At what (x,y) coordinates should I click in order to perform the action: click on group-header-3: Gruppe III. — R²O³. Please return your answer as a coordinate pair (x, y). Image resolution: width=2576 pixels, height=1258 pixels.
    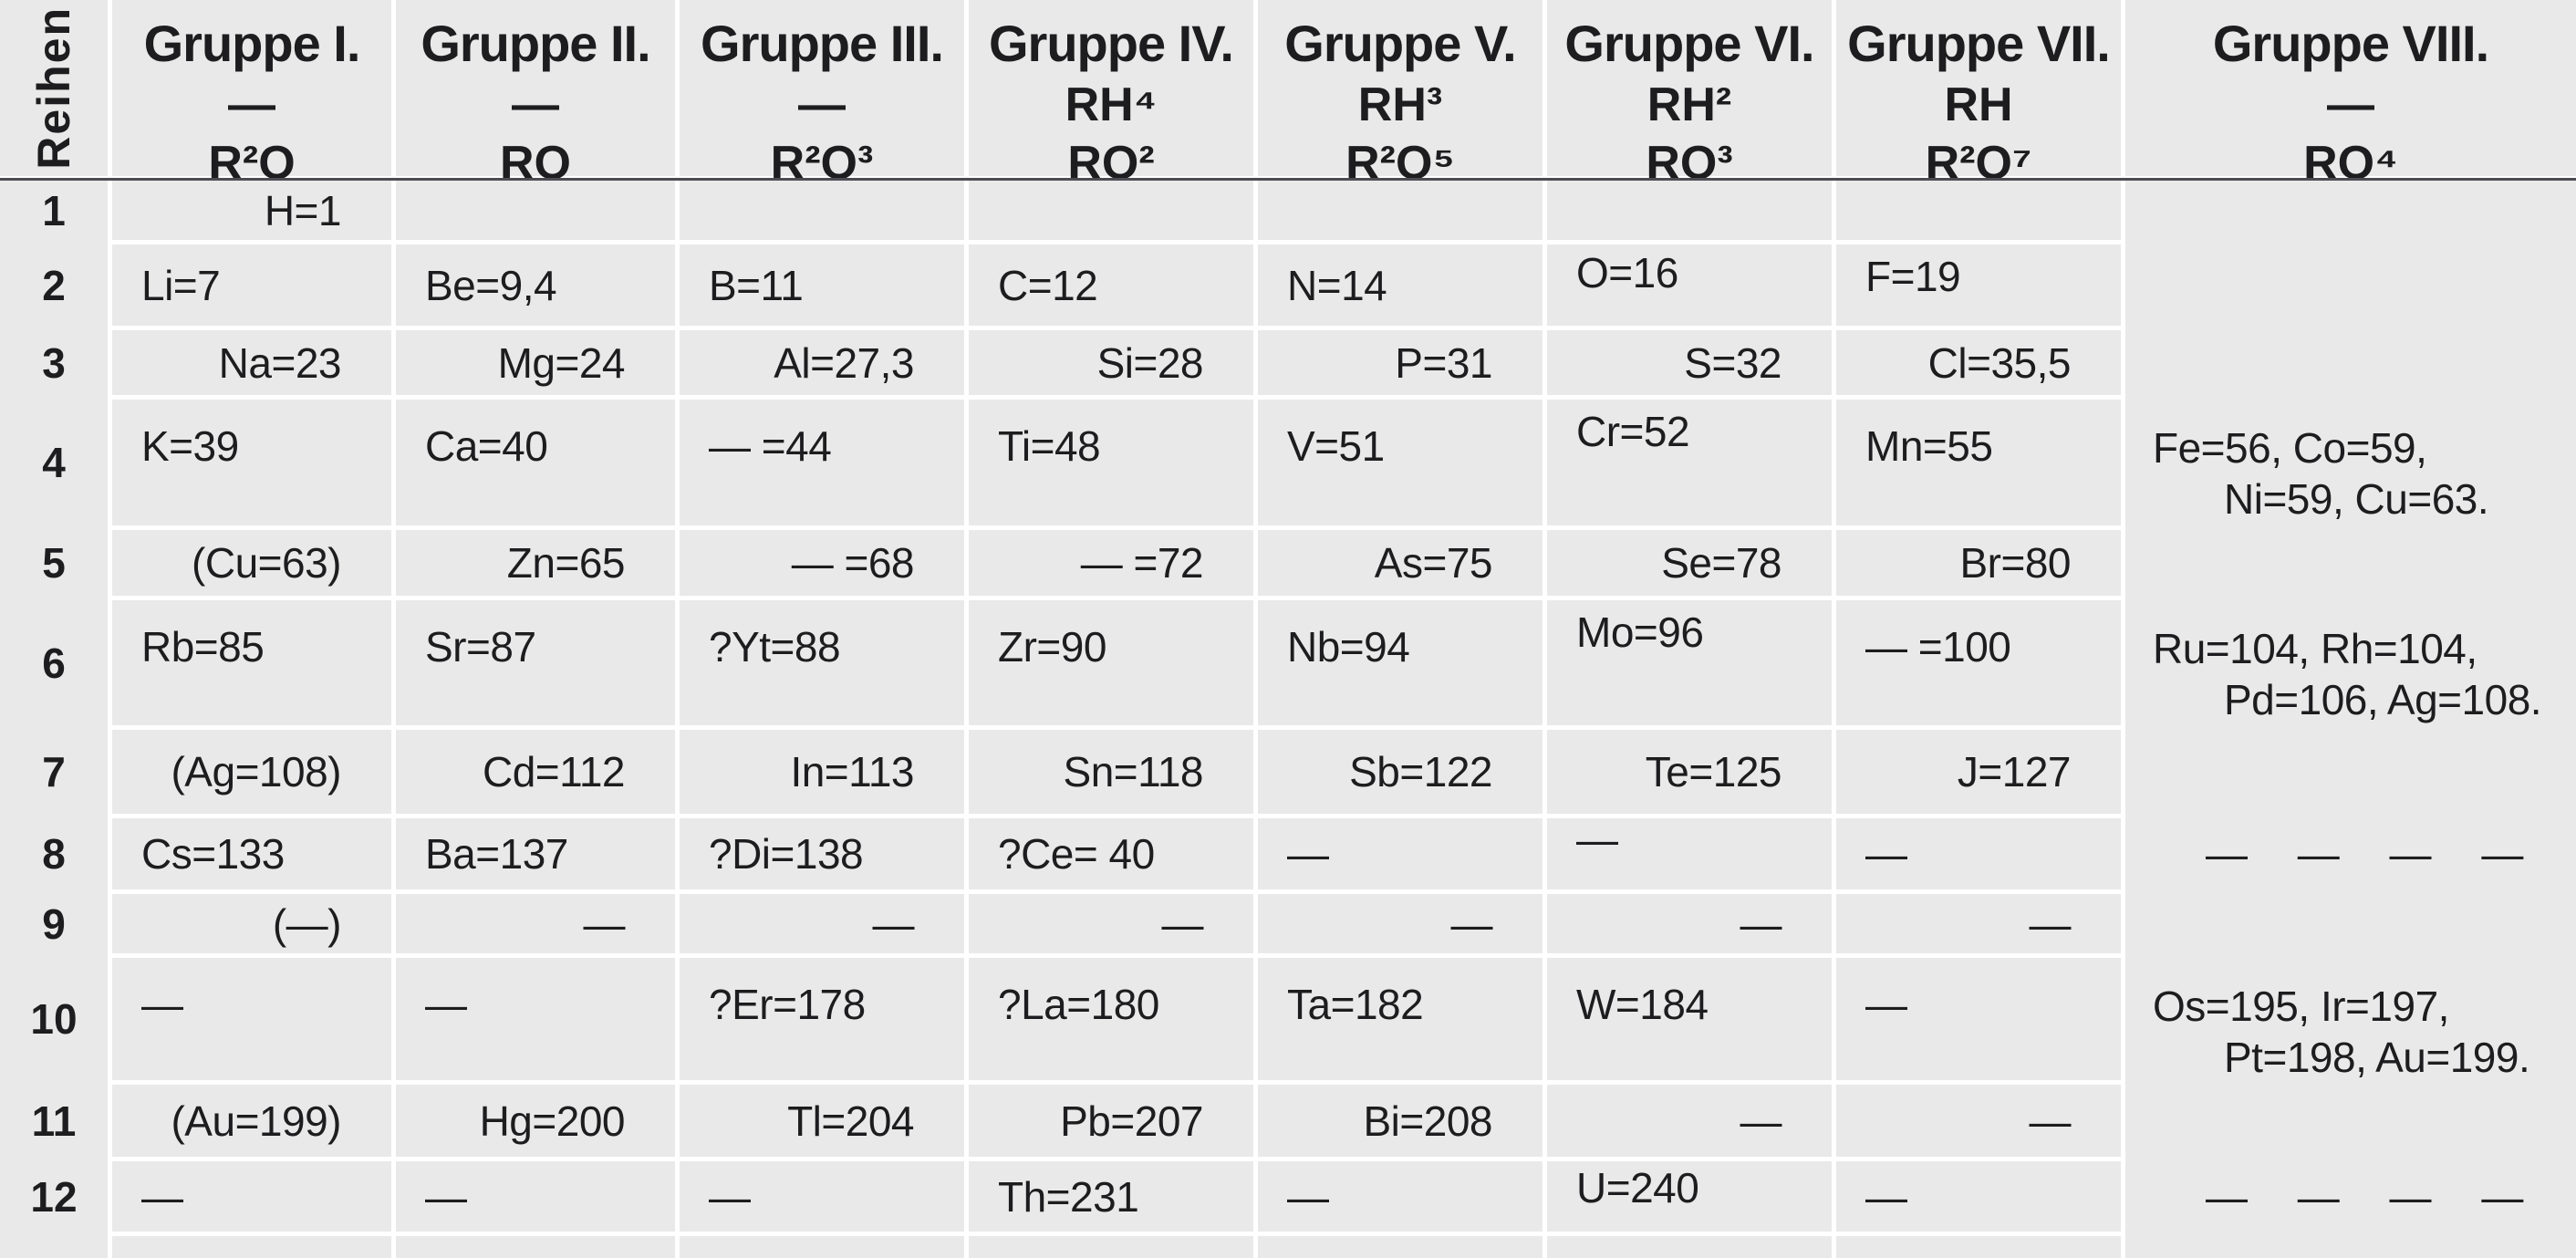
    Looking at the image, I should click on (822, 94).